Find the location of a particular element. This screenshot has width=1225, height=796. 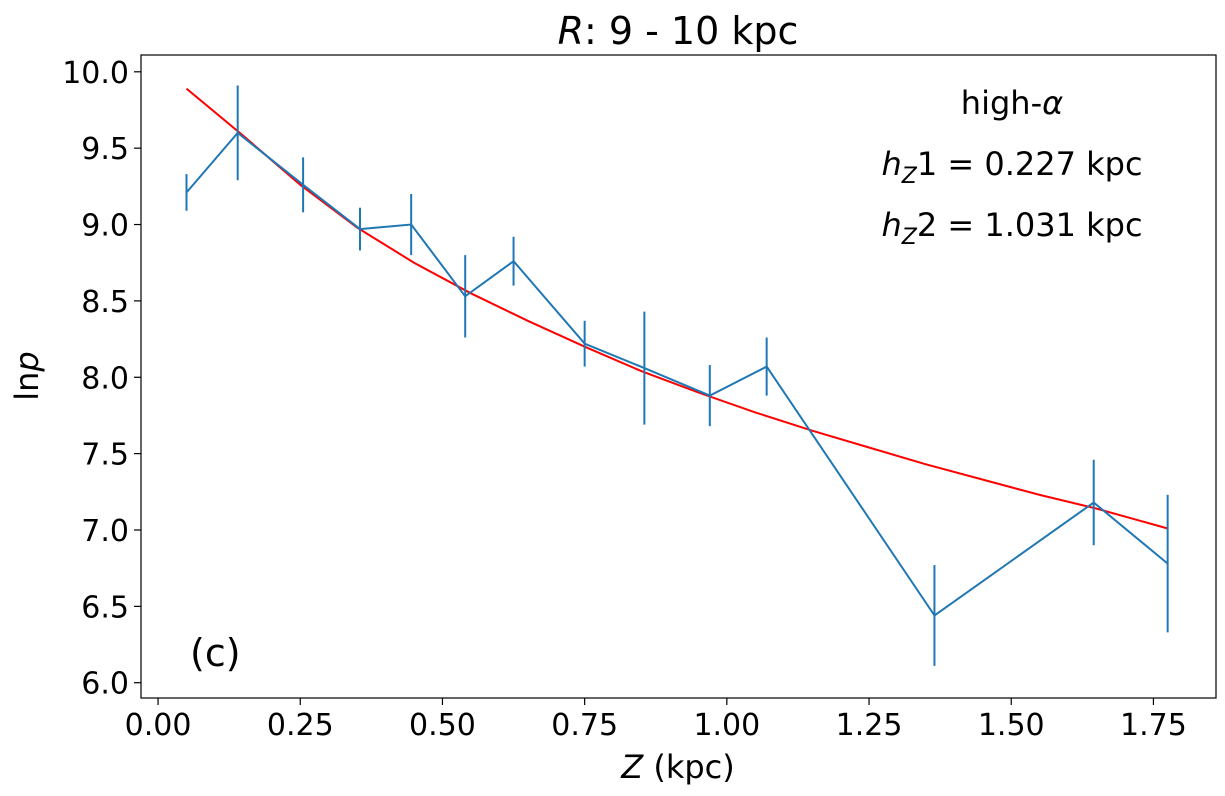

group-label-greek: α is located at coordinates (1052, 103).